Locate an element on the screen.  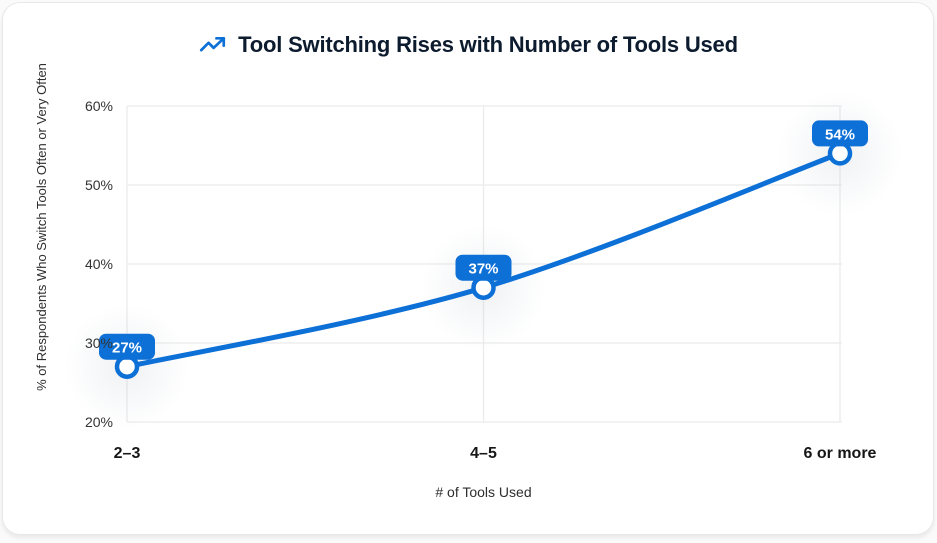
x-tick-label: 2–3 is located at coordinates (127, 453).